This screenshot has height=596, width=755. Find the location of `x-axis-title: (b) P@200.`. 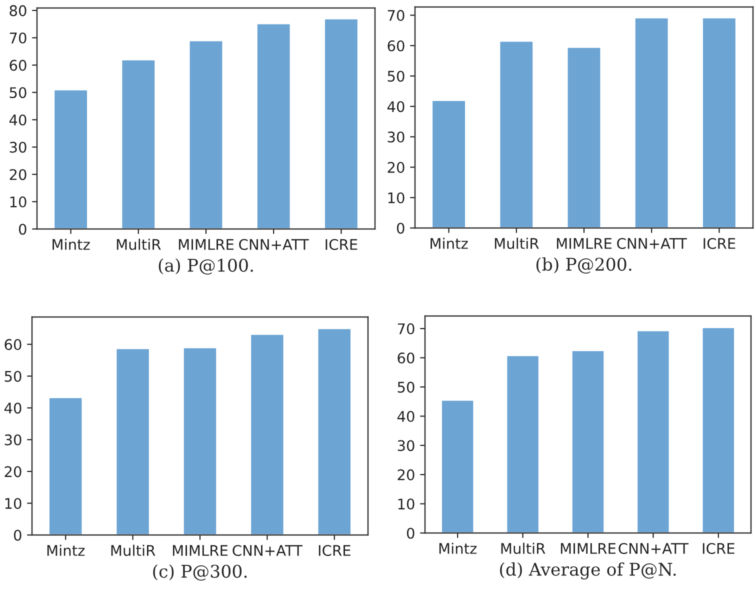

x-axis-title: (b) P@200. is located at coordinates (584, 265).